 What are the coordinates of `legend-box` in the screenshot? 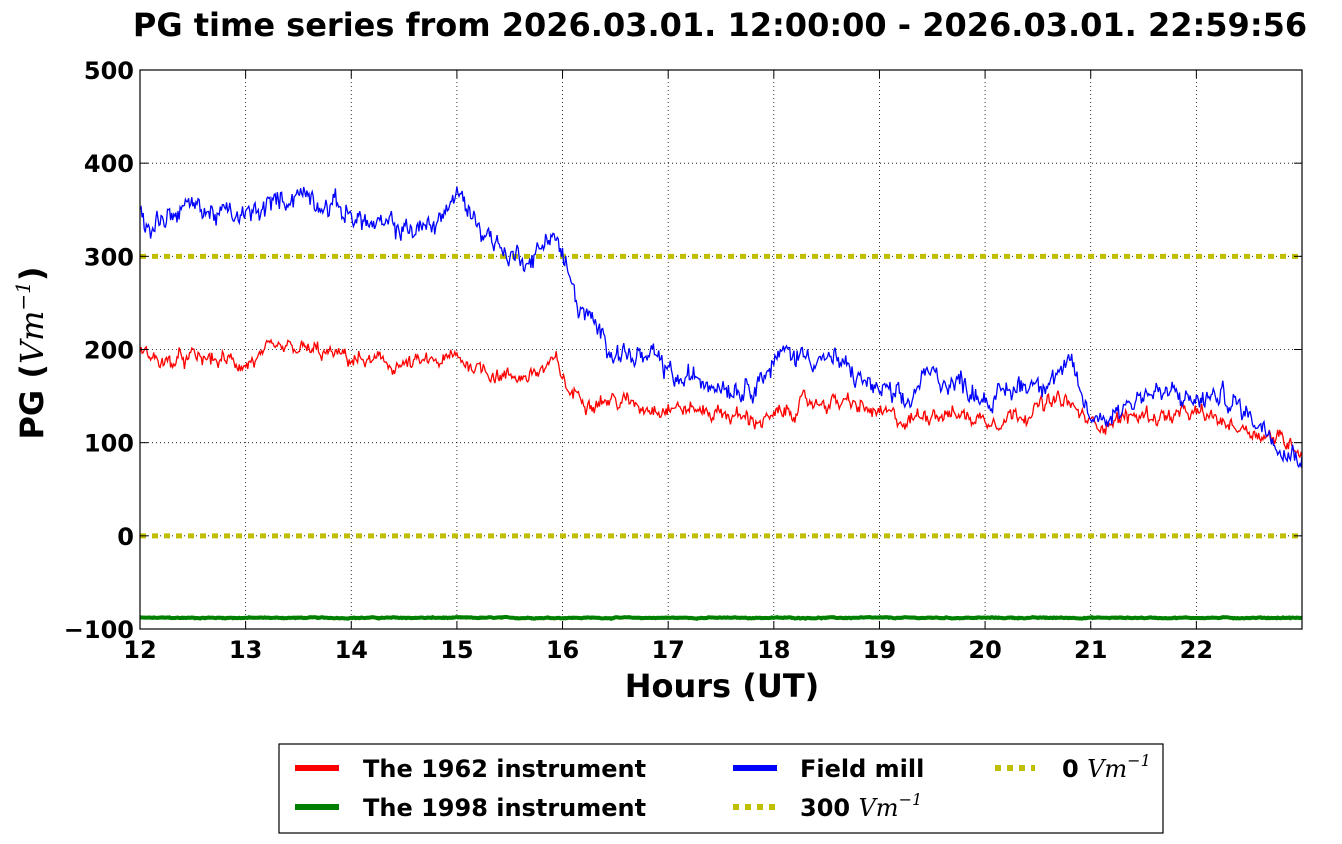 It's located at (721, 788).